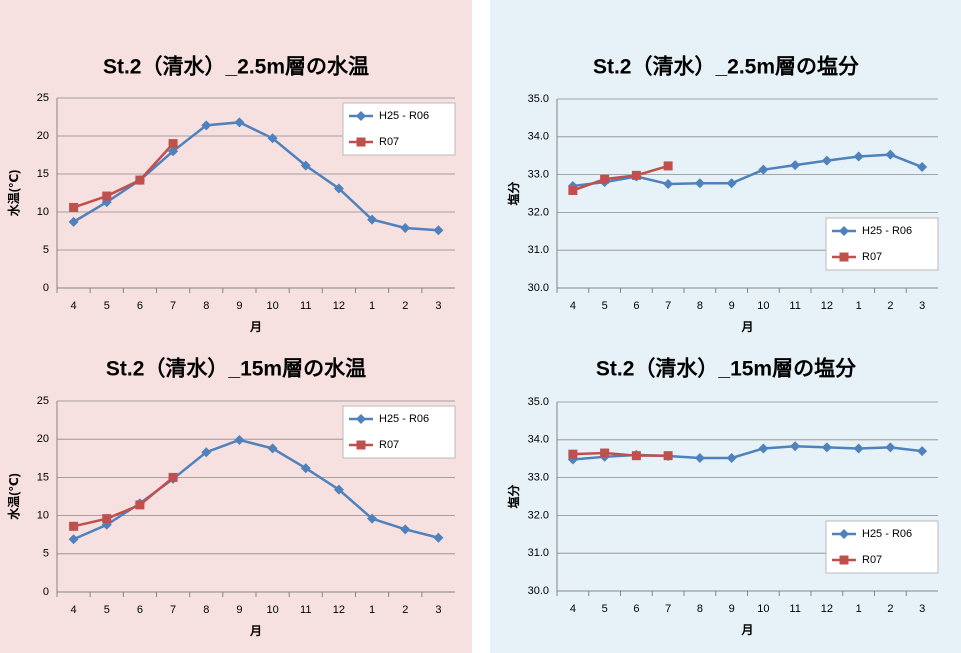 The width and height of the screenshot is (961, 653). Describe the element at coordinates (538, 478) in the screenshot. I see `y-tick-label: 33.0` at that location.